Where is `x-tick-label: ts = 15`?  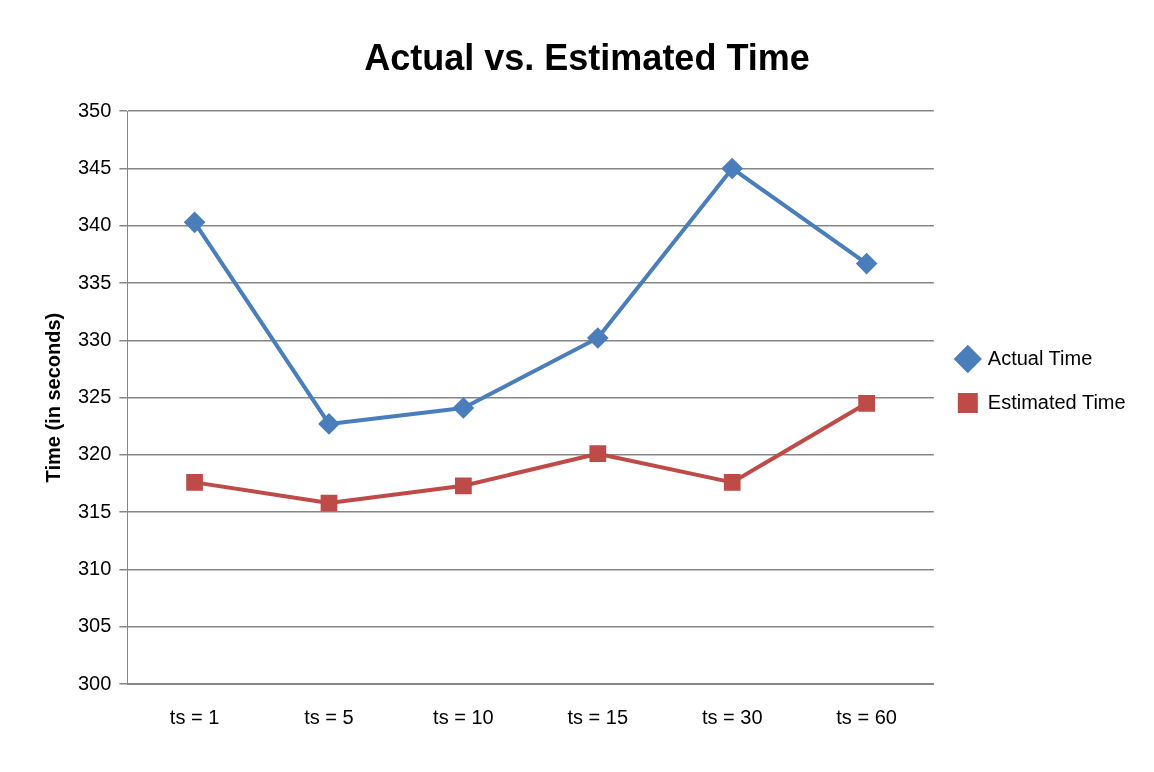 x-tick-label: ts = 15 is located at coordinates (598, 716).